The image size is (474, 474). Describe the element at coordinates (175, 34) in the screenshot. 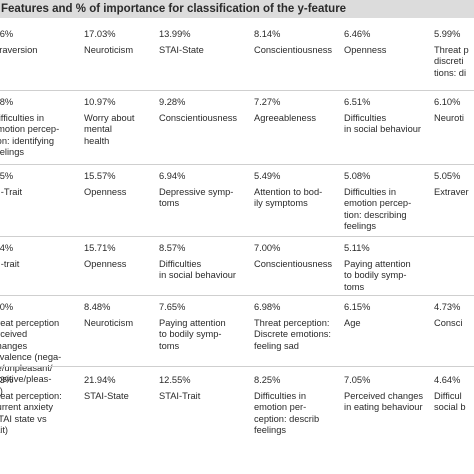

I see `importance-percent: 13.99%` at that location.